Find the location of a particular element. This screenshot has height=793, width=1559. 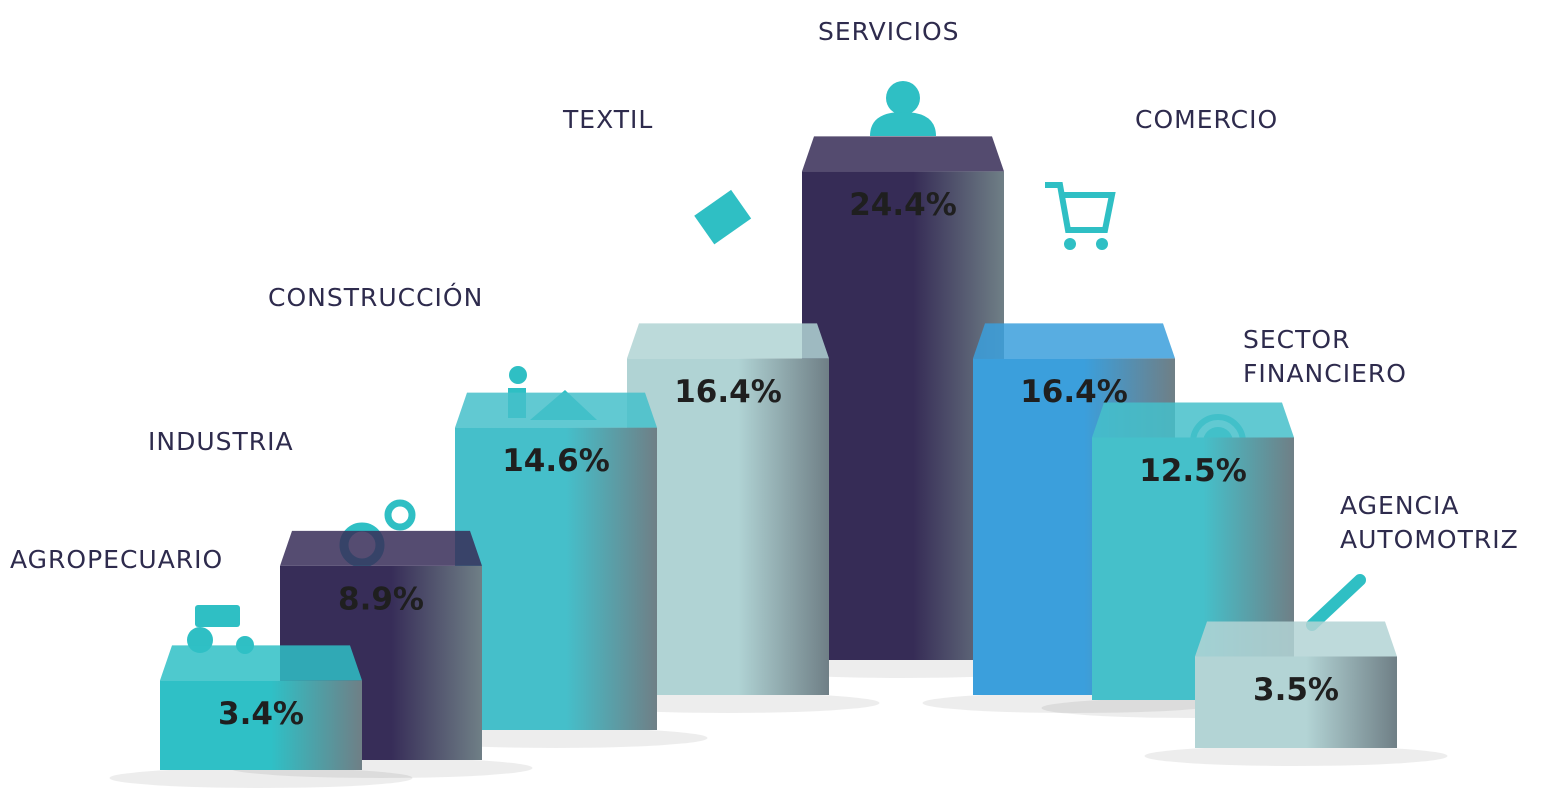

wrench-icon is located at coordinates (1336, 602).